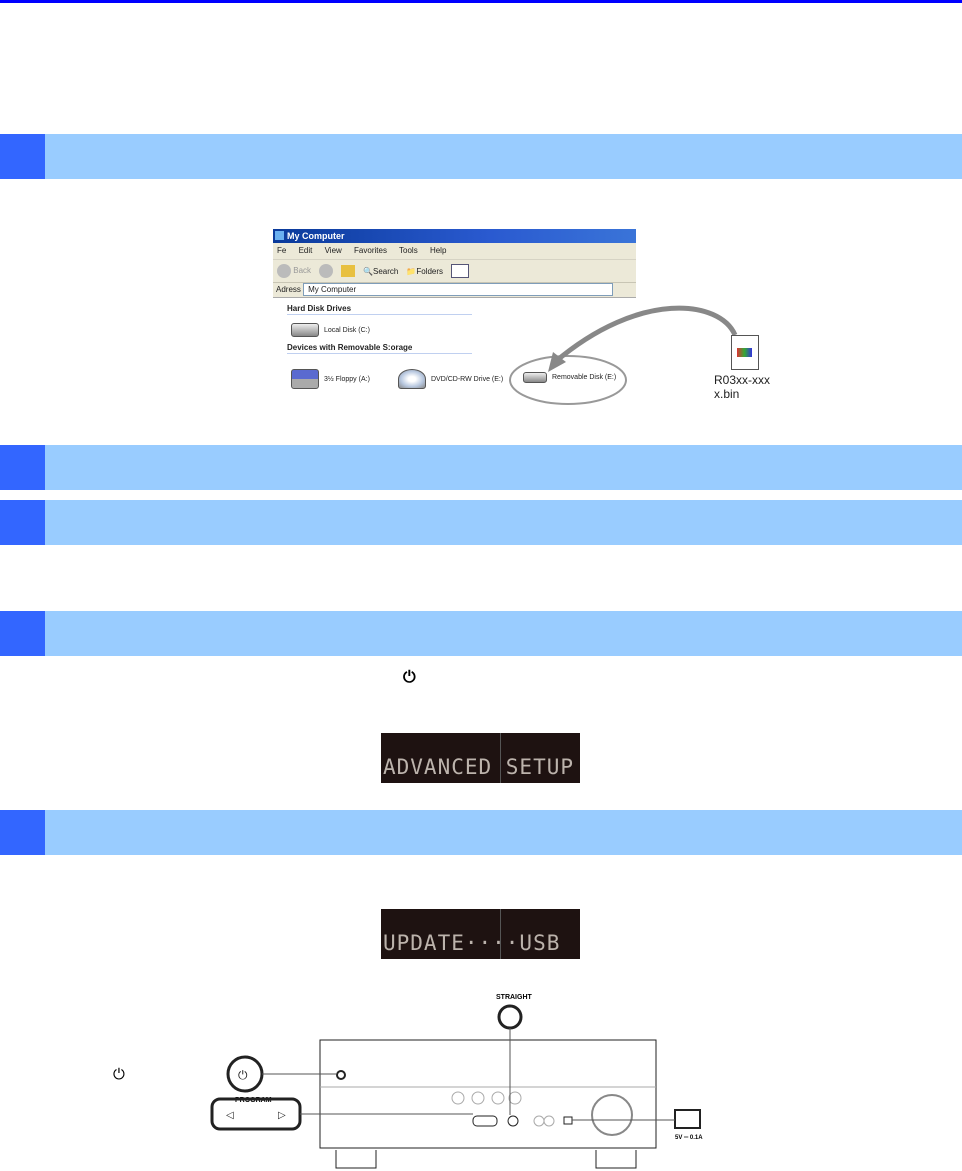 This screenshot has width=962, height=1171. What do you see at coordinates (467, 379) in the screenshot?
I see `drive-label: DVD/CD-RW Drive (E:)` at bounding box center [467, 379].